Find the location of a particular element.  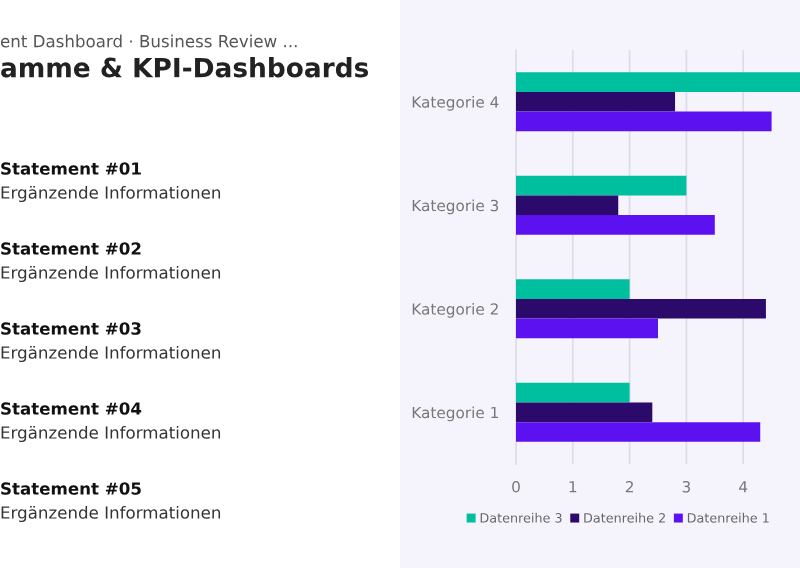

text: Statement #02 is located at coordinates (71, 248).